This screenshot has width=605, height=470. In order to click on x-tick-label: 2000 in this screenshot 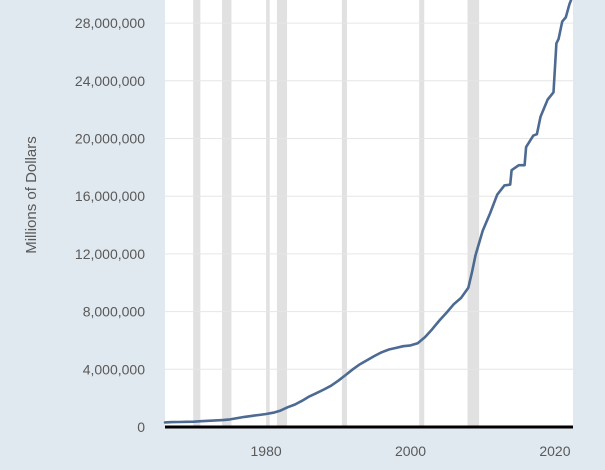, I will do `click(410, 451)`.